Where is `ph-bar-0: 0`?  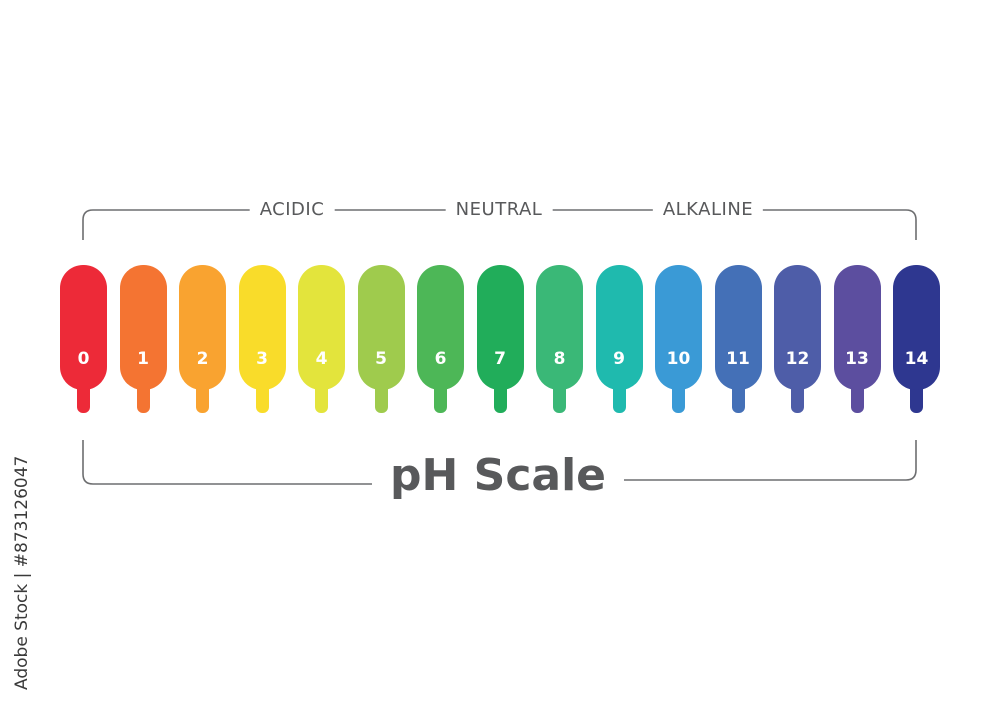
ph-bar-0: 0 is located at coordinates (83, 339).